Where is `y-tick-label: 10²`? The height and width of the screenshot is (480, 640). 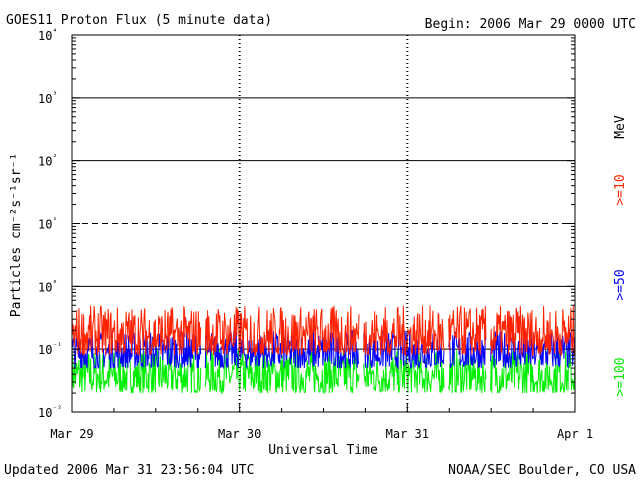
y-tick-label: 10² is located at coordinates (47, 161).